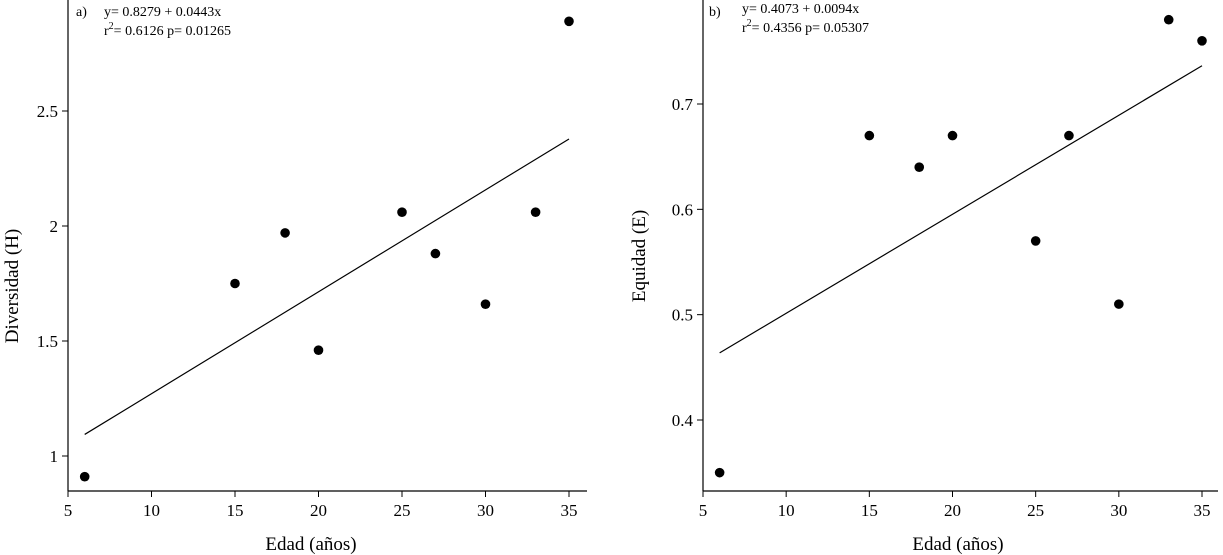  Describe the element at coordinates (703, 510) in the screenshot. I see `panel-b-x-tick-label: 5` at that location.